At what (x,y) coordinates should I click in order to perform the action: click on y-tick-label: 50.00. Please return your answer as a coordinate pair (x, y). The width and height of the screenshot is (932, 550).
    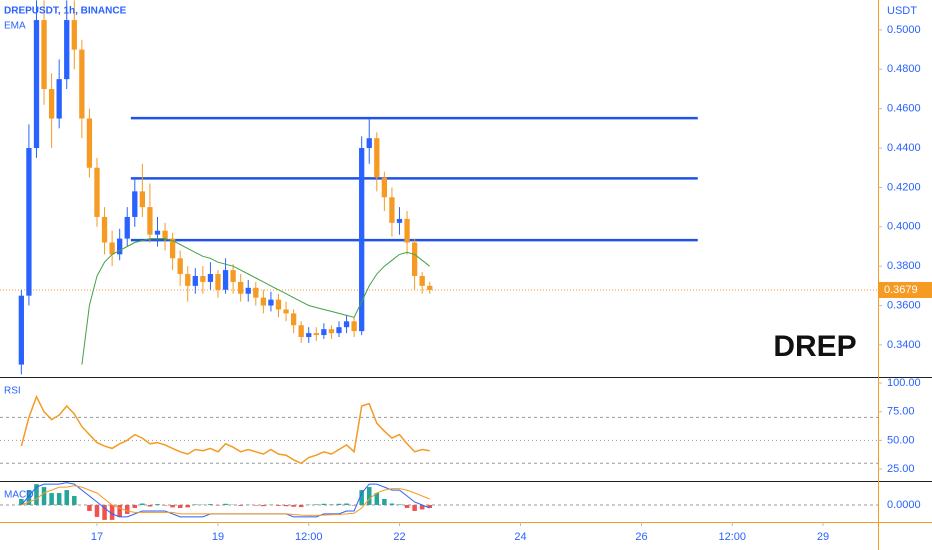
    Looking at the image, I should click on (901, 440).